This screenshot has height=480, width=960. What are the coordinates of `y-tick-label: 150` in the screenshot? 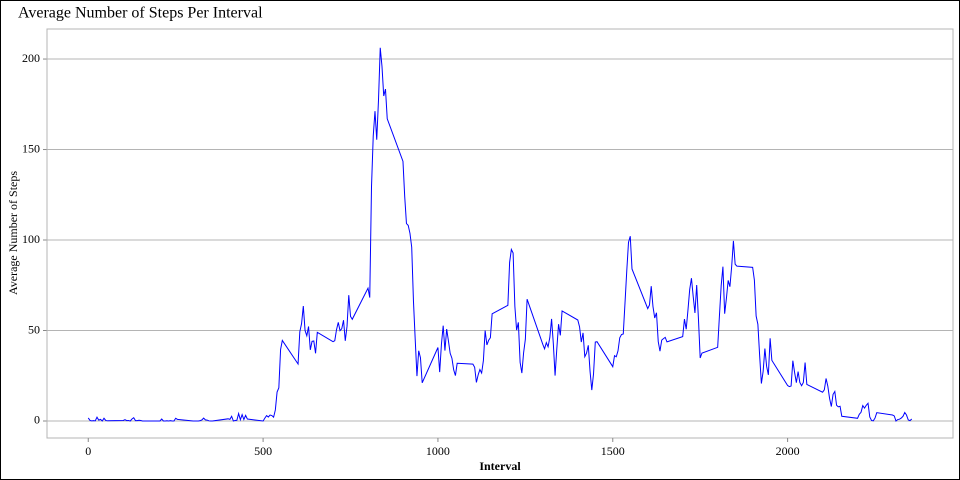 It's located at (31, 148).